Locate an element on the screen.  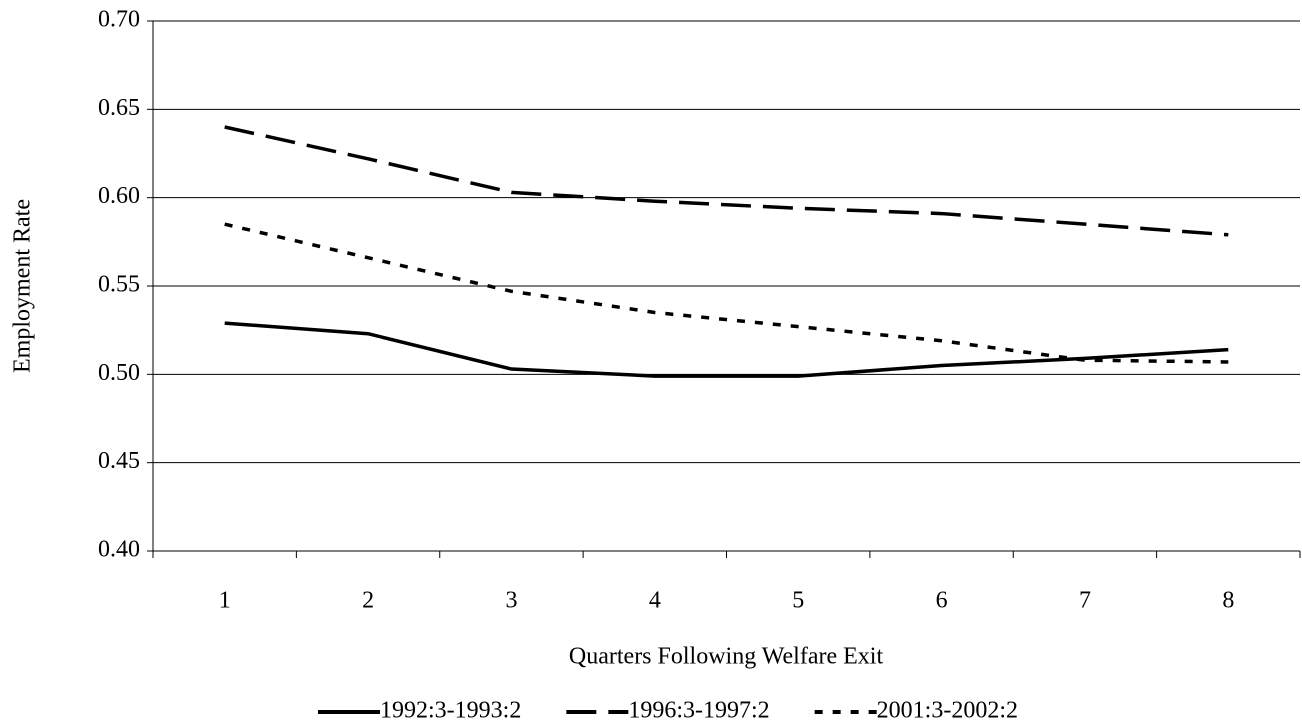
y-tick-label: 0.45 is located at coordinates (119, 461).